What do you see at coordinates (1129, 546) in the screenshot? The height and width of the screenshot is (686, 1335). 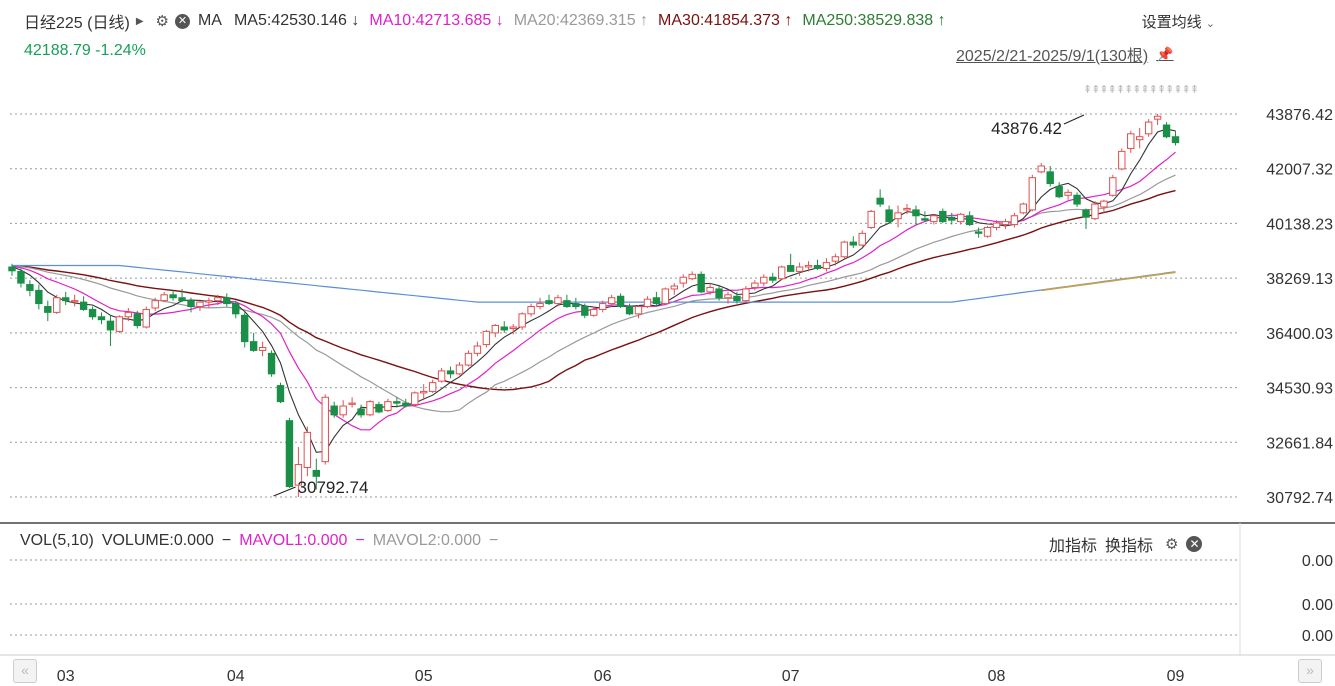 I see `switch-indicator-button: 换指标` at bounding box center [1129, 546].